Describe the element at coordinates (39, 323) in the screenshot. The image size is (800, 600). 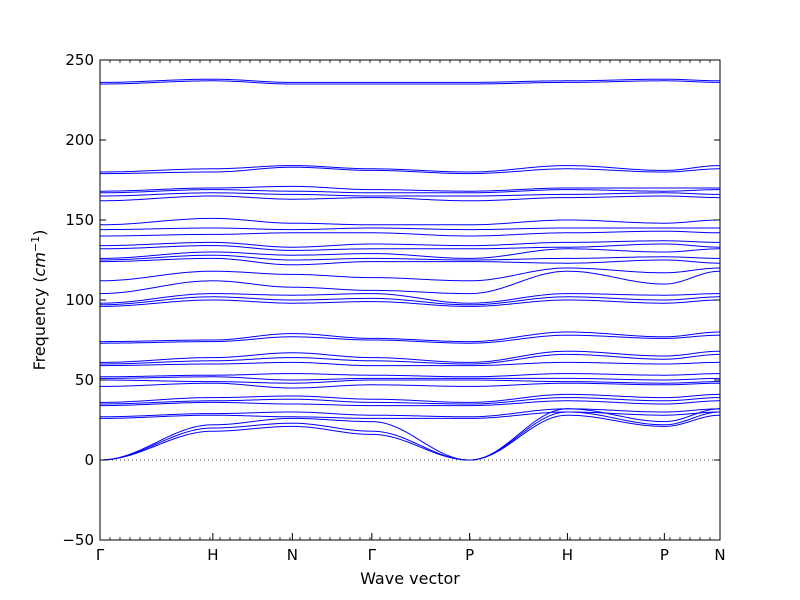
I see `y-axis-title-prefix: Frequency (` at that location.